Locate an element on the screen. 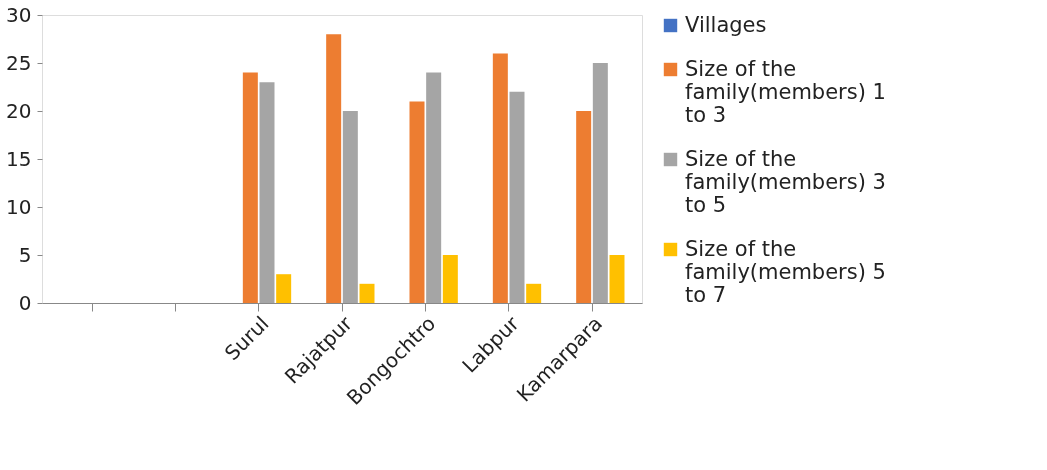 Image resolution: width=1047 pixels, height=470 pixels. legend-label: Size of the family(members) 5 to 7 is located at coordinates (785, 271).